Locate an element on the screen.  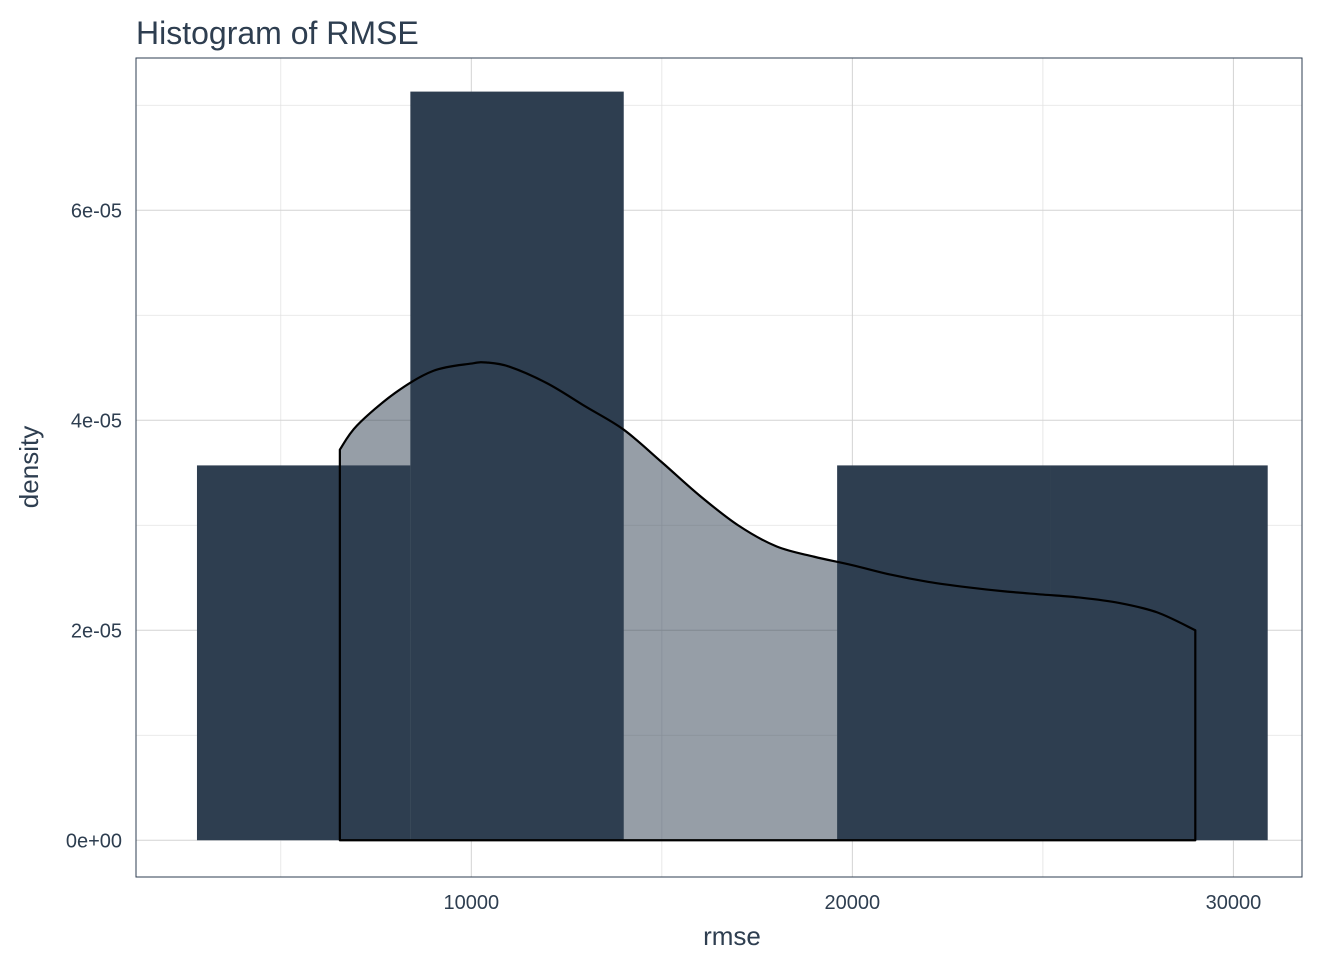
x-tick-label: 10000 is located at coordinates (472, 903).